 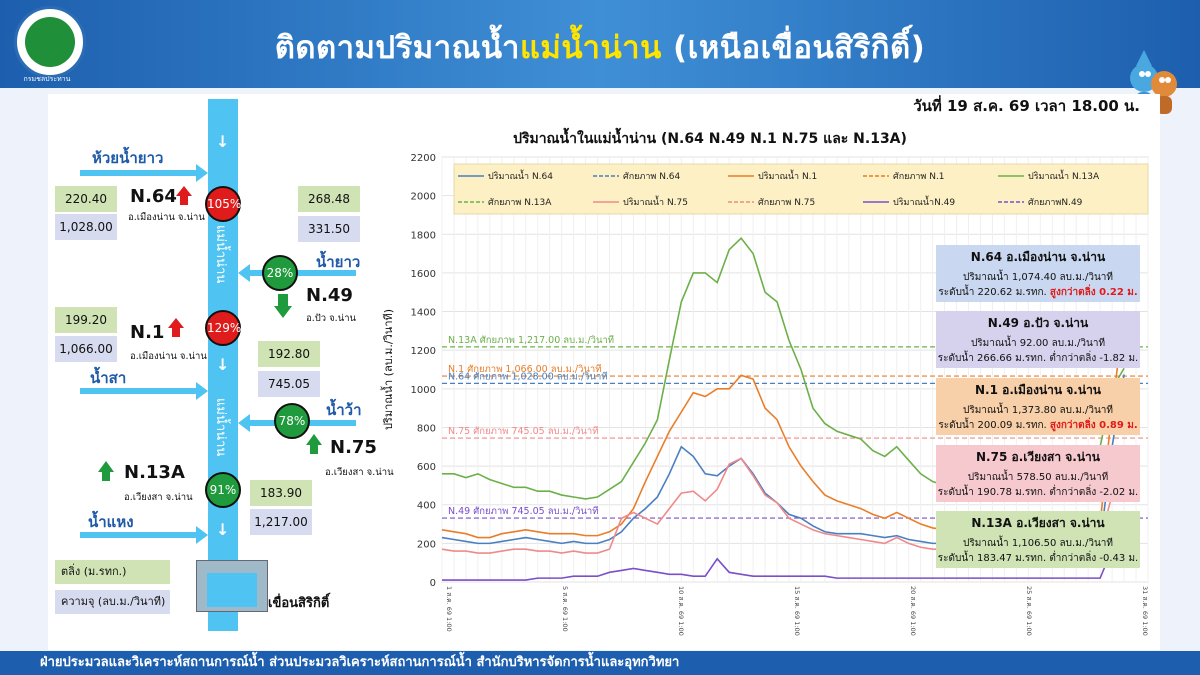 What do you see at coordinates (344, 410) in the screenshot?
I see `tributary-label-nam-wa: น้ำว้า` at bounding box center [344, 410].